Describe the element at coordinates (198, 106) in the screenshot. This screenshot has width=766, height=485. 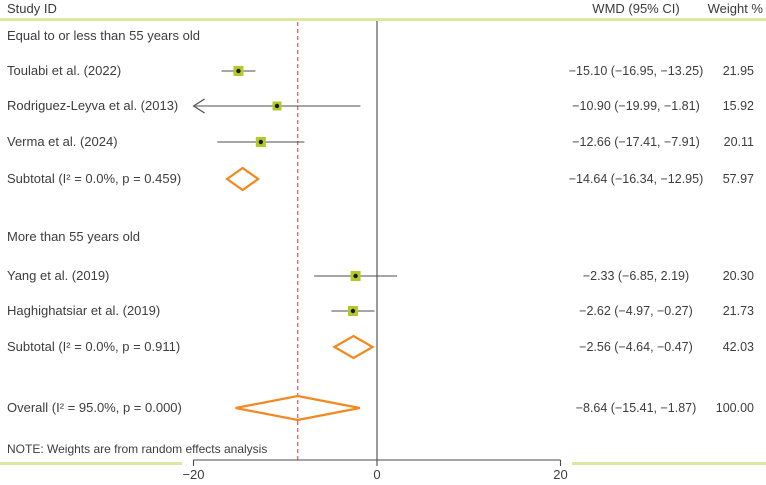
I see `ci-arrow` at that location.